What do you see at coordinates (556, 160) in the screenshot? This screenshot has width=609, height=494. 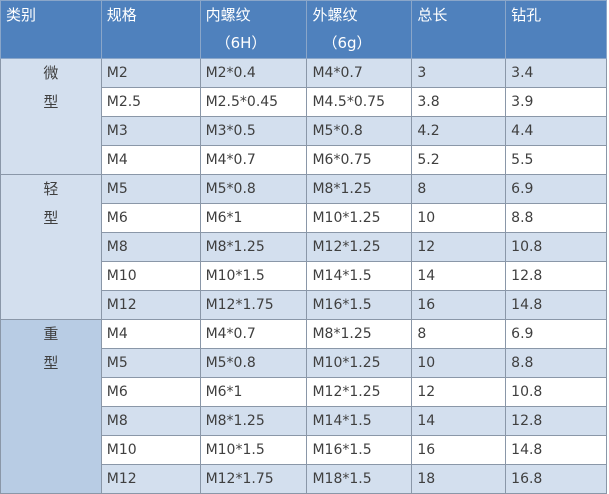 I see `drill-hole-cell: 5.5` at bounding box center [556, 160].